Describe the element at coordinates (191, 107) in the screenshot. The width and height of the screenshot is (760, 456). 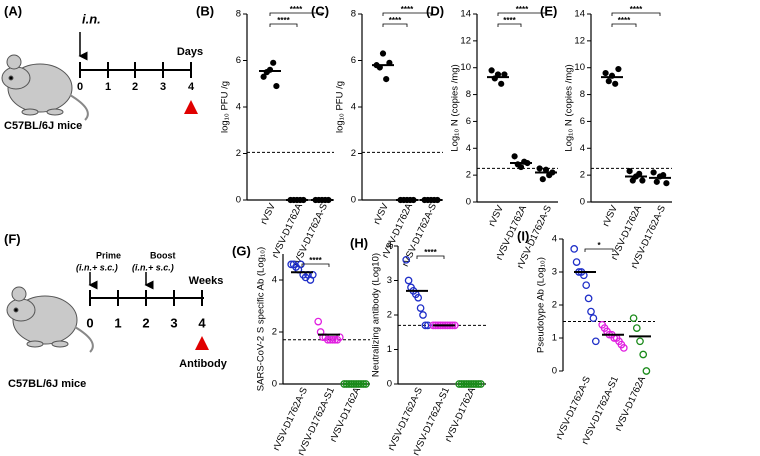
I see `harvest-marker` at that location.